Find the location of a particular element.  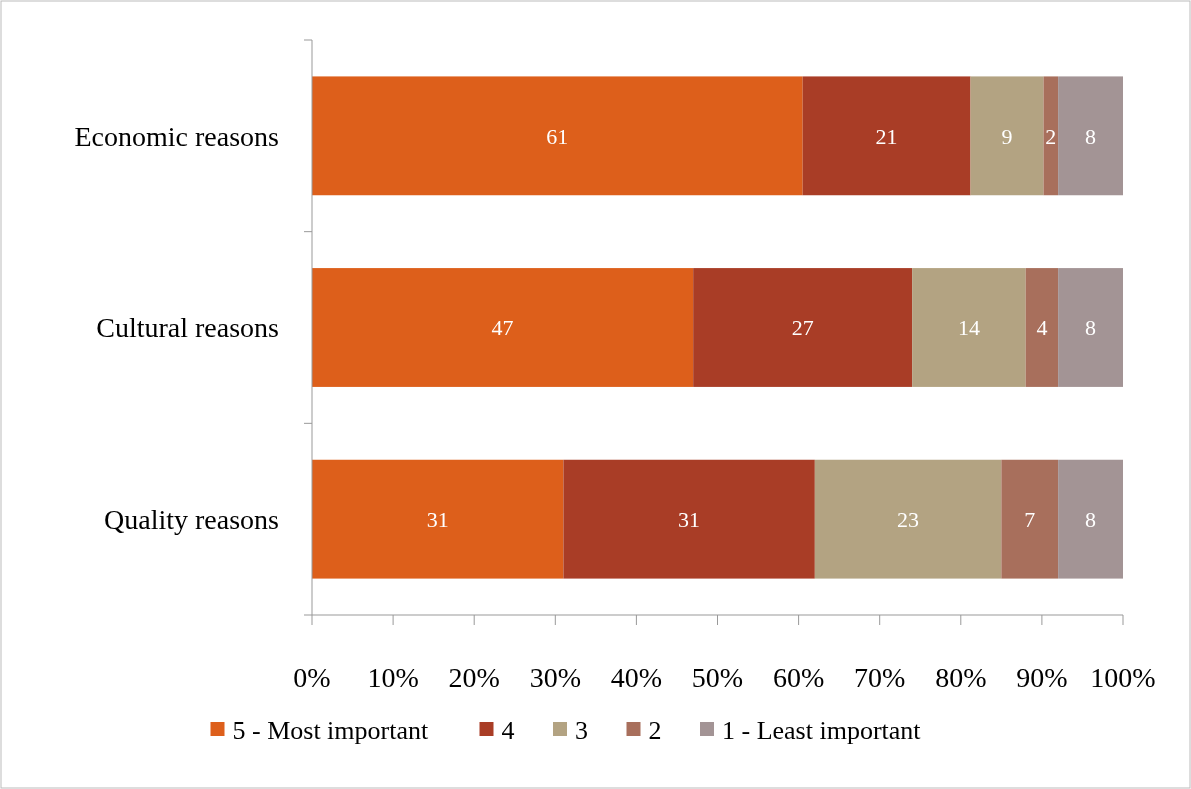

data-label: 23 is located at coordinates (908, 519).